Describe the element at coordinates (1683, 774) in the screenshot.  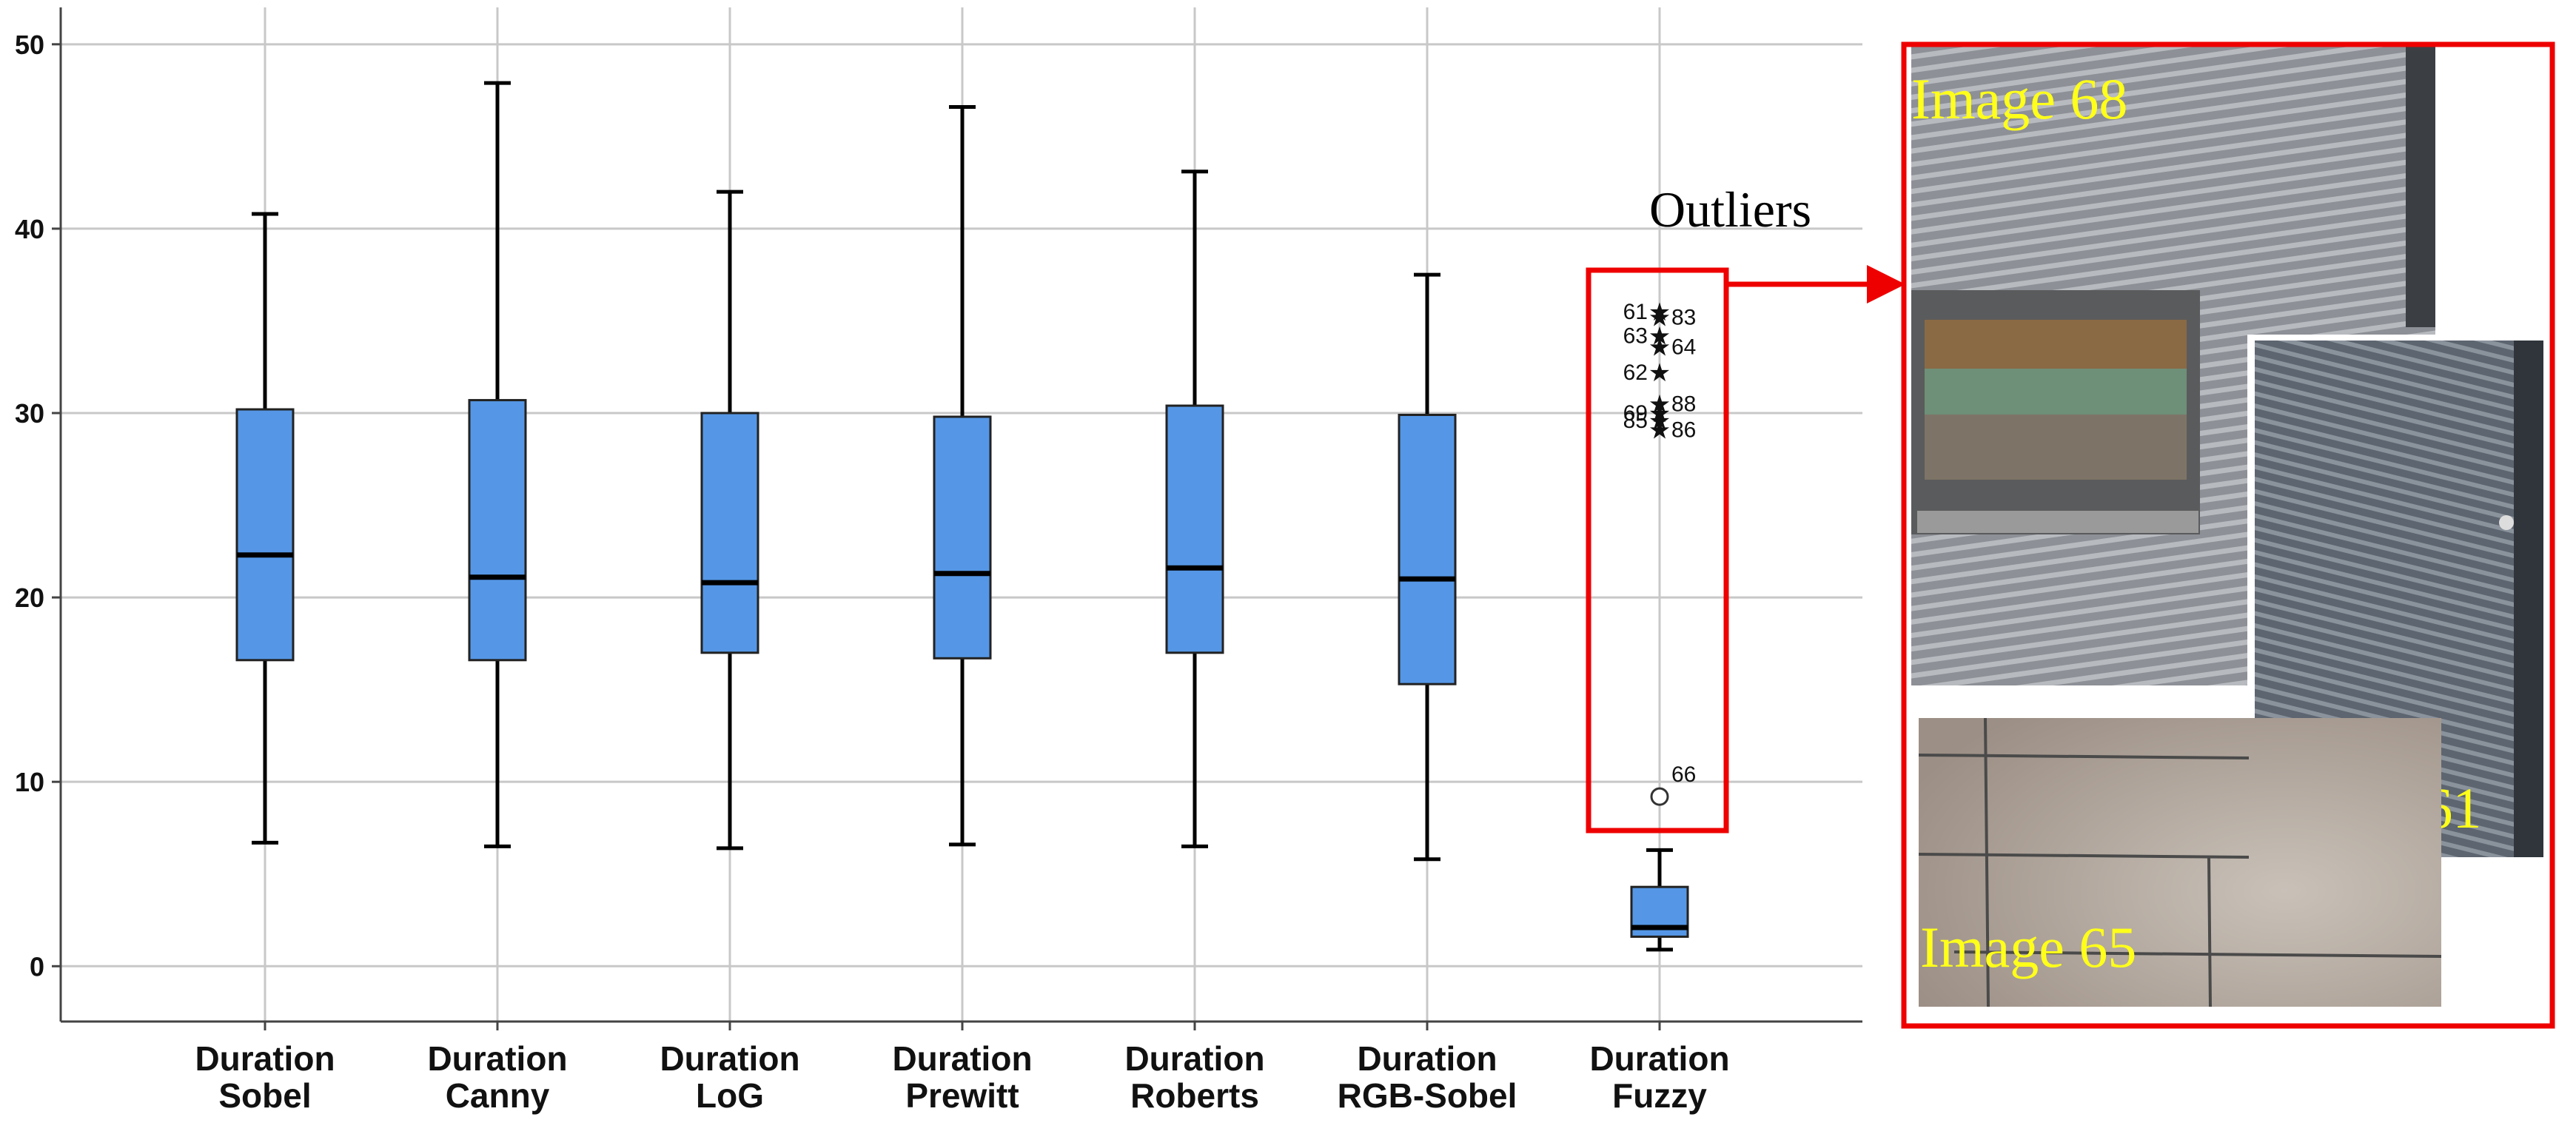
I see `outlier-label: 66` at that location.